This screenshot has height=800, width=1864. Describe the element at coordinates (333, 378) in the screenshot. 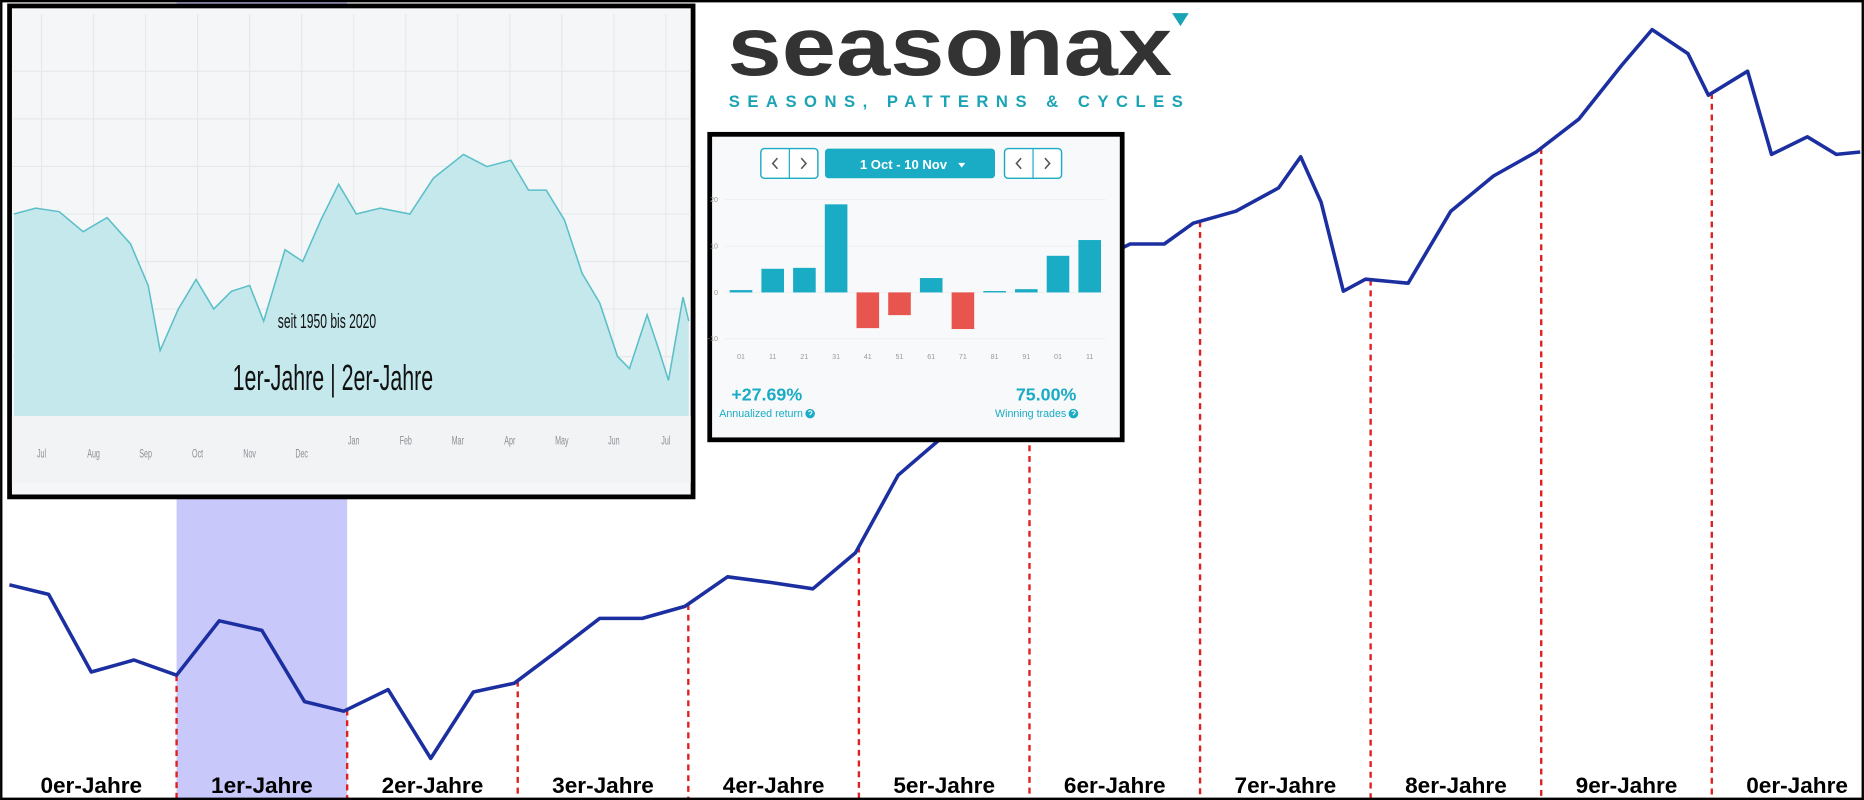

I see `annotation: 1er-Jahre | 2er-Jahre` at that location.